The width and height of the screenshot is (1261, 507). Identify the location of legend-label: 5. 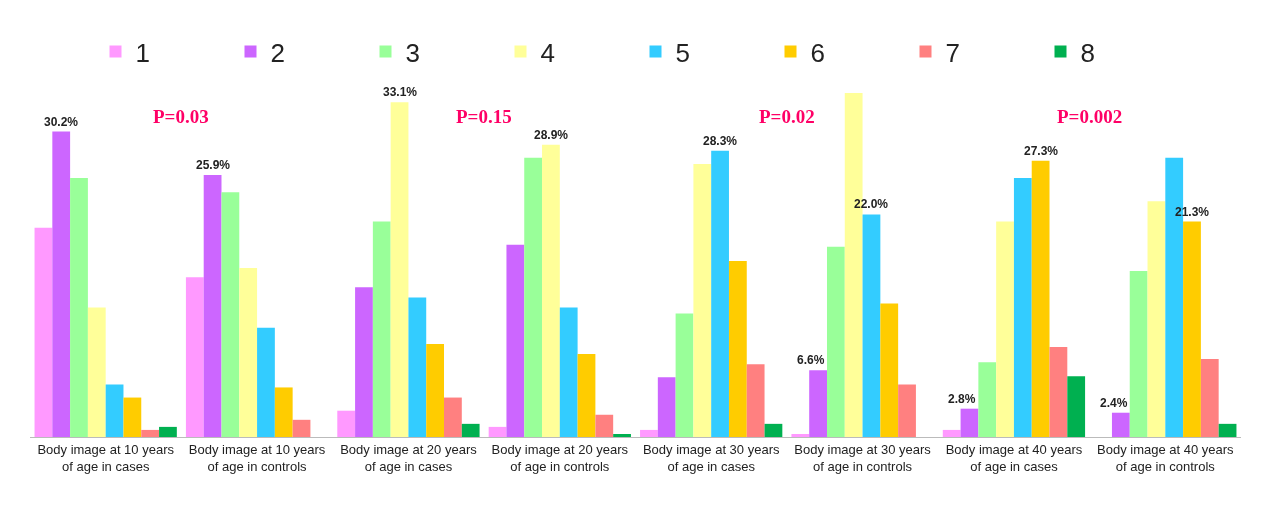
(682, 52).